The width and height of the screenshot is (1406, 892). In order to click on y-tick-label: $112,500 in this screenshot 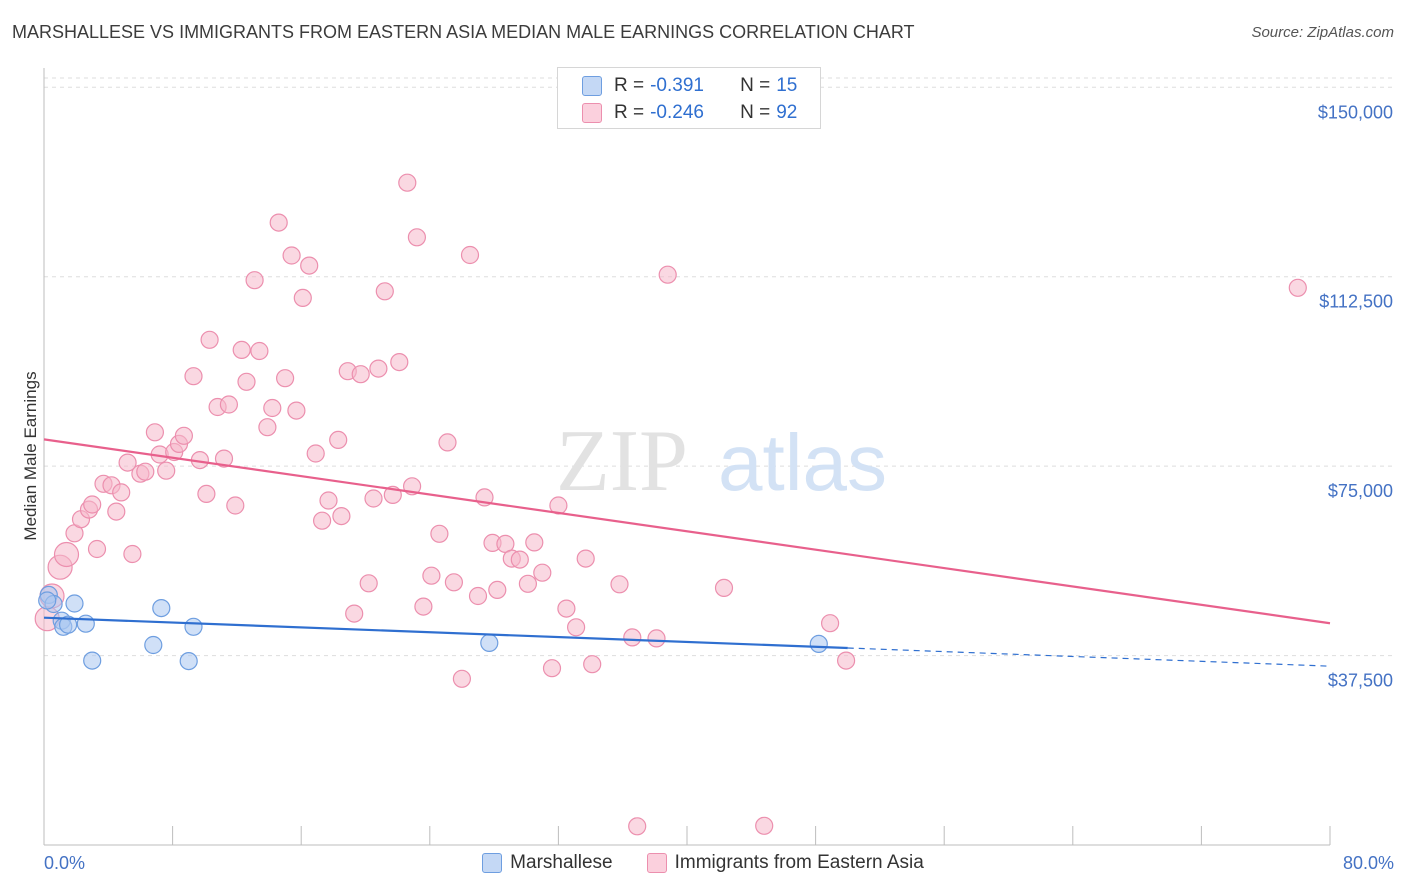, I will do `click(1356, 302)`.